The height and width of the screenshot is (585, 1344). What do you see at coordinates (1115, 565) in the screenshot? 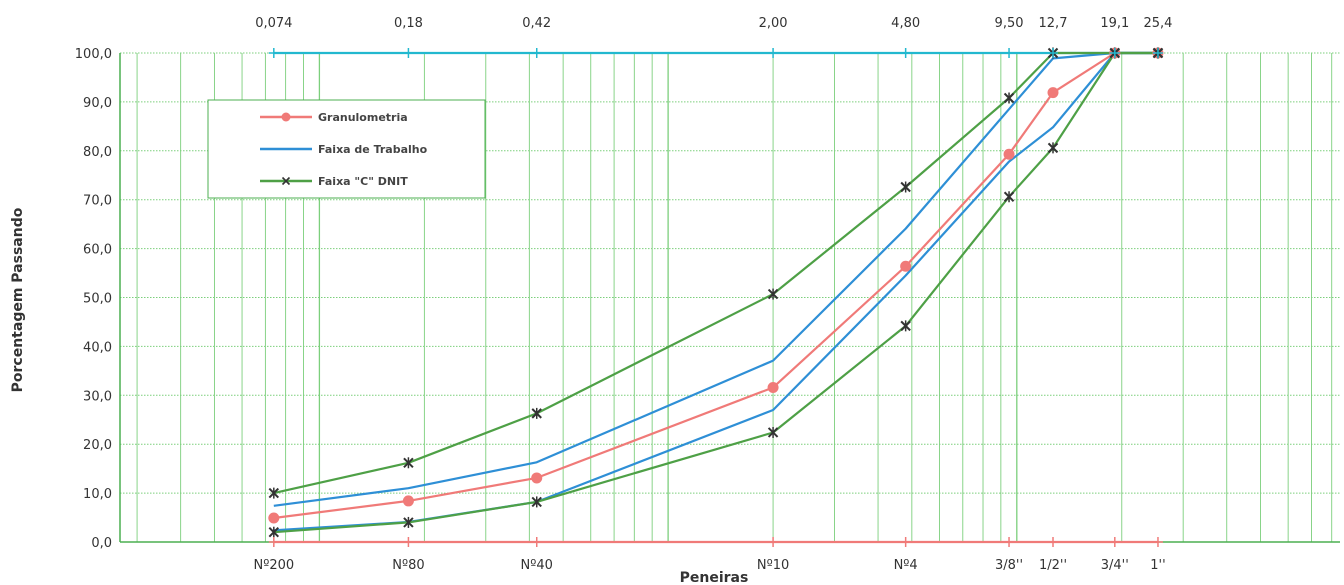
I see `bottom-tick-label: 3/4''` at bounding box center [1115, 565].